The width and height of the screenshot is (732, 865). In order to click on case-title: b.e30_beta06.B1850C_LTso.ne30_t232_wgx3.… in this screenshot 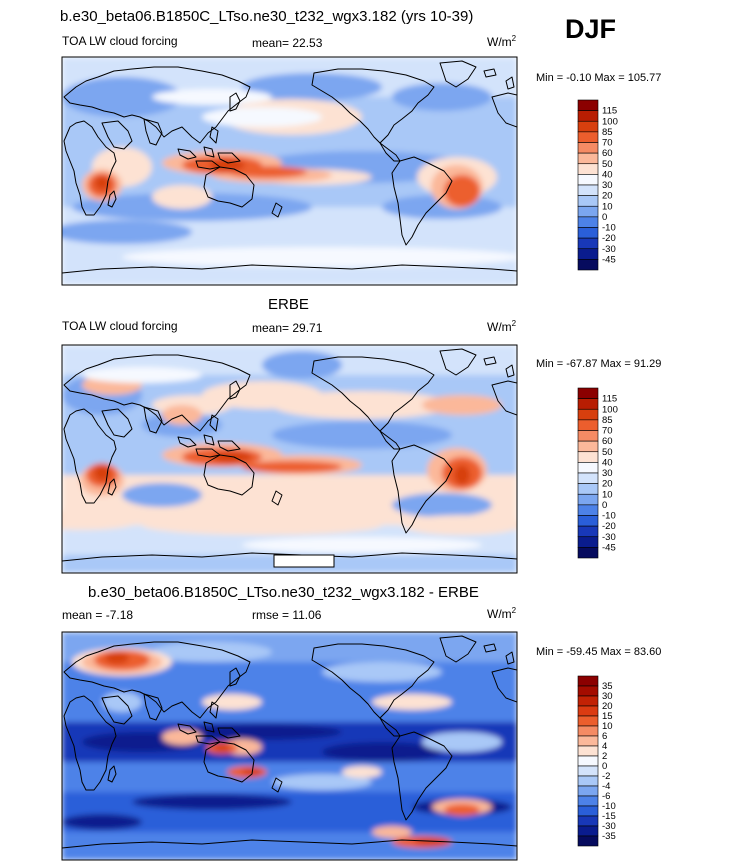, I will do `click(267, 16)`.